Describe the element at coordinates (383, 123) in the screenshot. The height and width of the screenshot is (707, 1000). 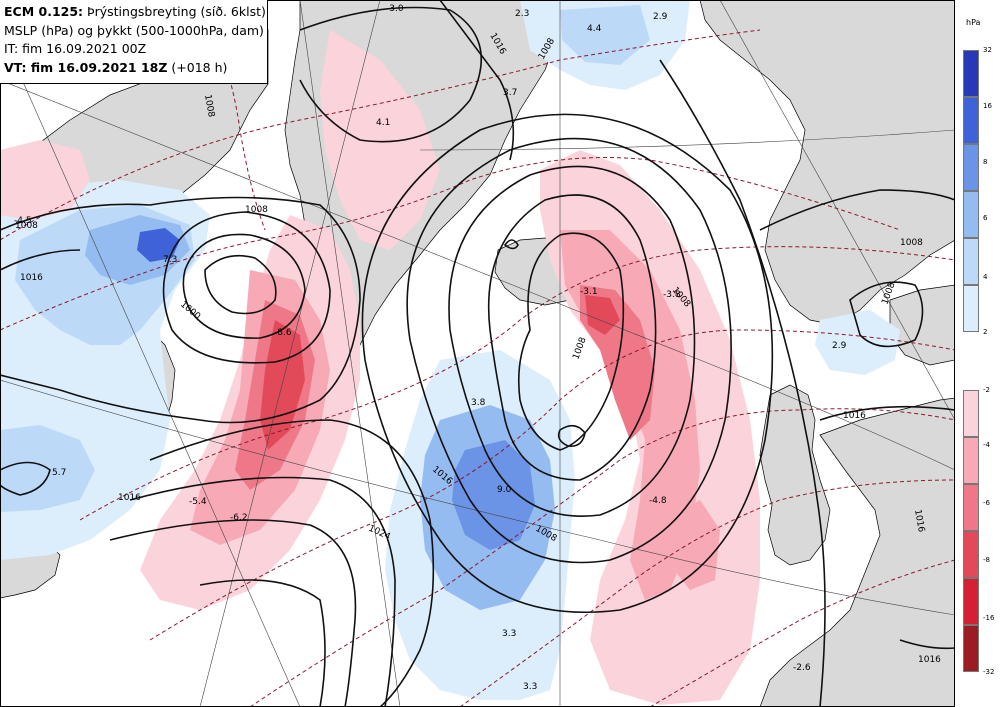
I see `pressure-change-label: 4.1` at that location.